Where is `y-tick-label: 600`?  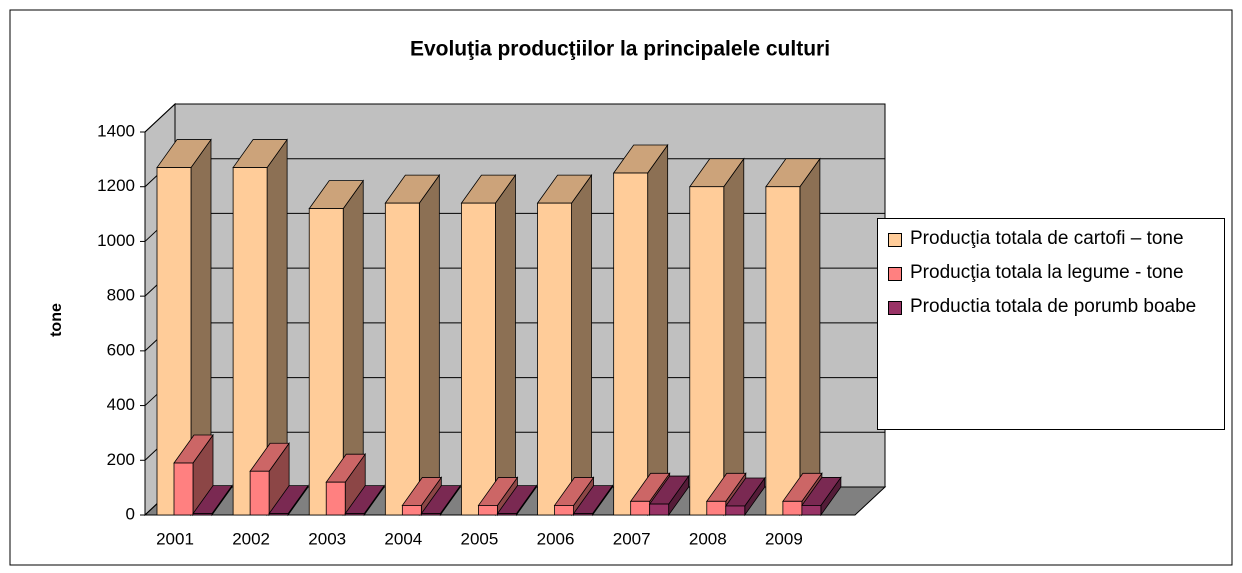
y-tick-label: 600 is located at coordinates (121, 349).